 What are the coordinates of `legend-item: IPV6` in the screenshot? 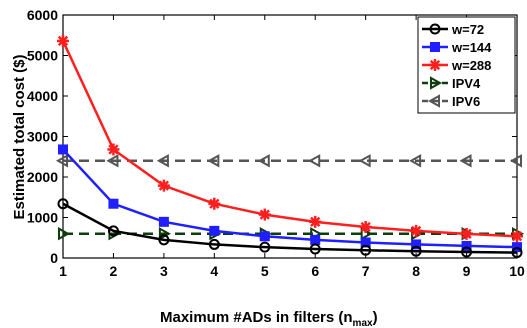 It's located at (451, 101).